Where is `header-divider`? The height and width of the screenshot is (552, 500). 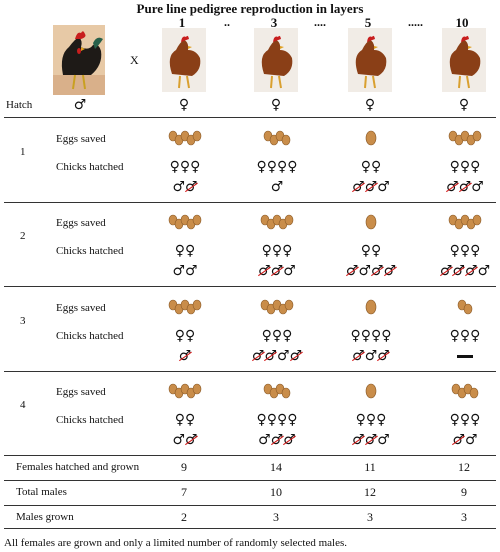 header-divider is located at coordinates (250, 117).